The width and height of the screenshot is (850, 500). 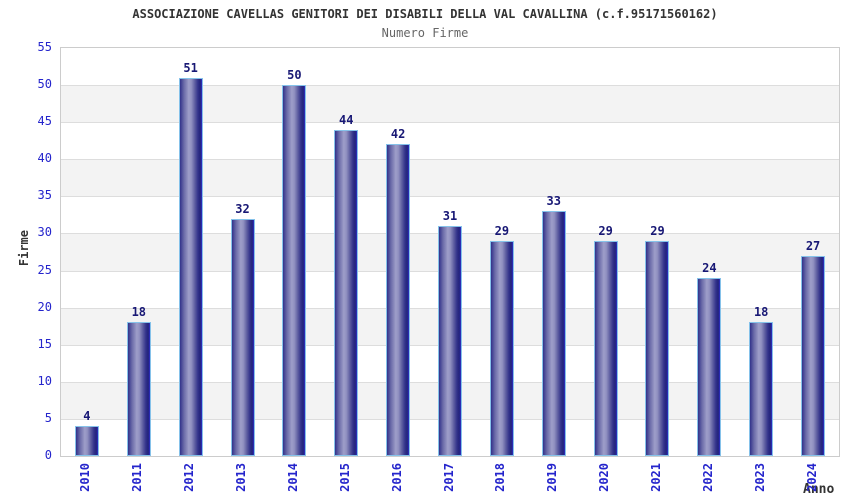 I want to click on y-tick-label: 45, so click(x=44, y=121).